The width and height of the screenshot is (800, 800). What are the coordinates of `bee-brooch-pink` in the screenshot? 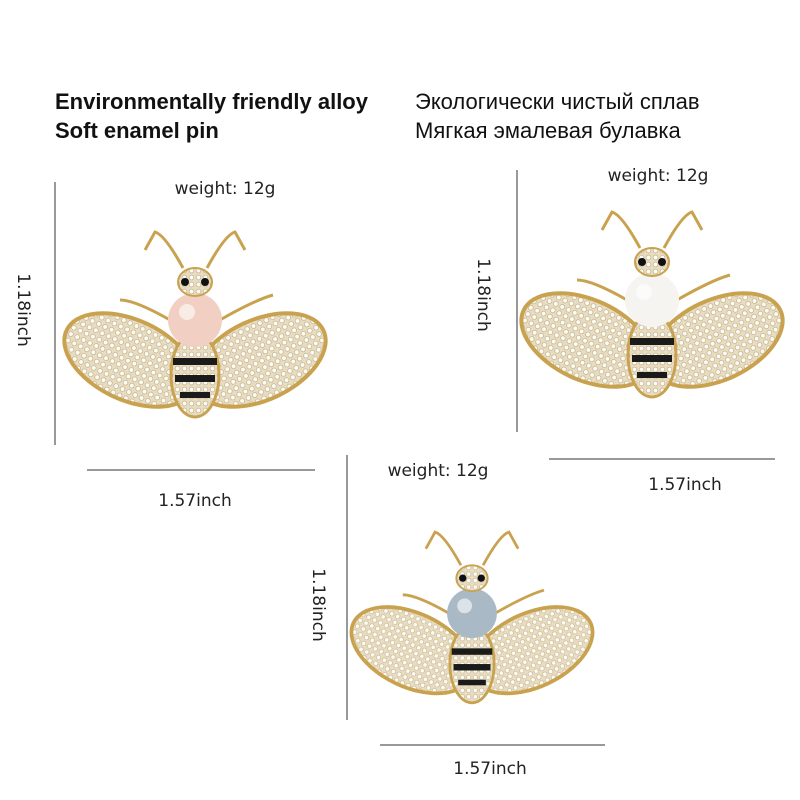 It's located at (195, 329).